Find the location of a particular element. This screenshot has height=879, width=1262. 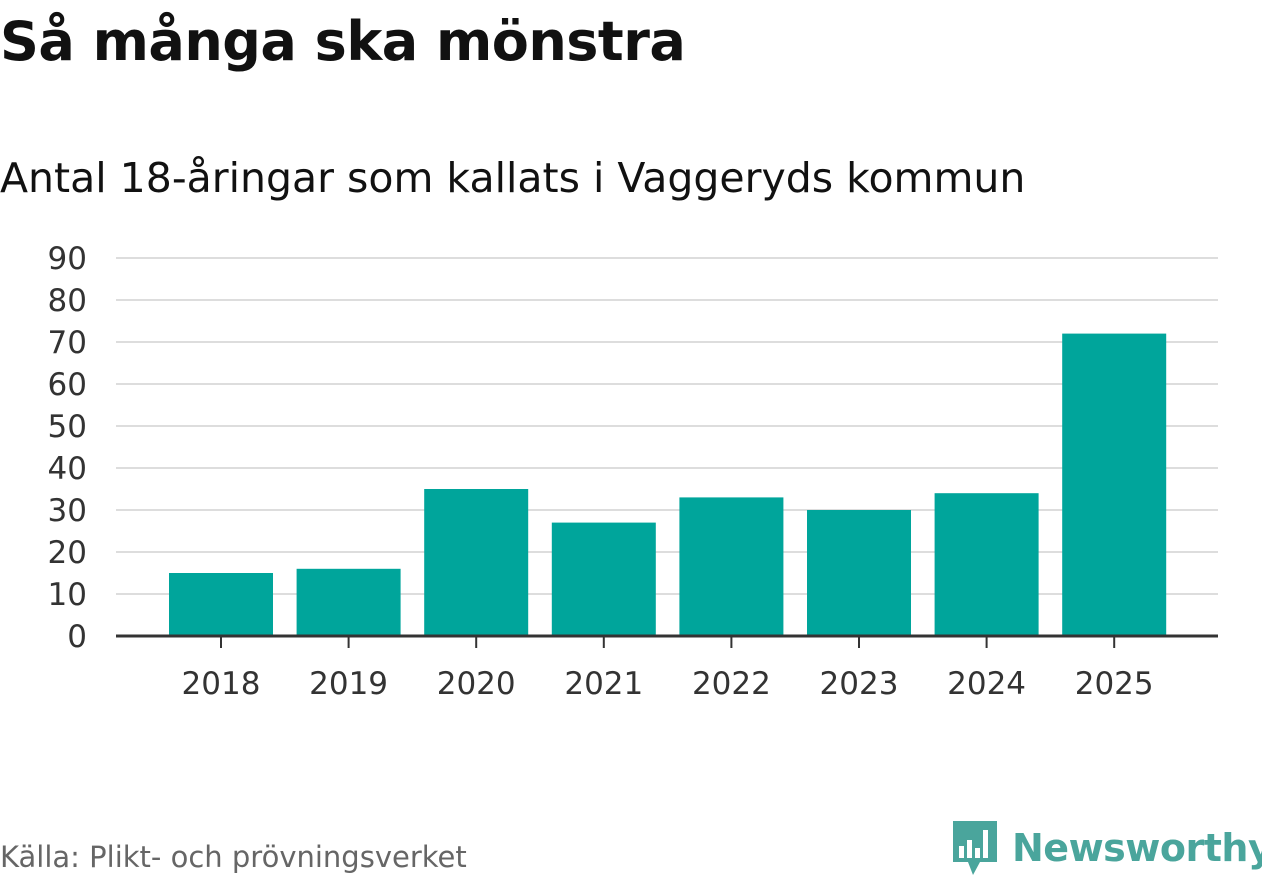

x-tick-label: 2025 is located at coordinates (1114, 684).